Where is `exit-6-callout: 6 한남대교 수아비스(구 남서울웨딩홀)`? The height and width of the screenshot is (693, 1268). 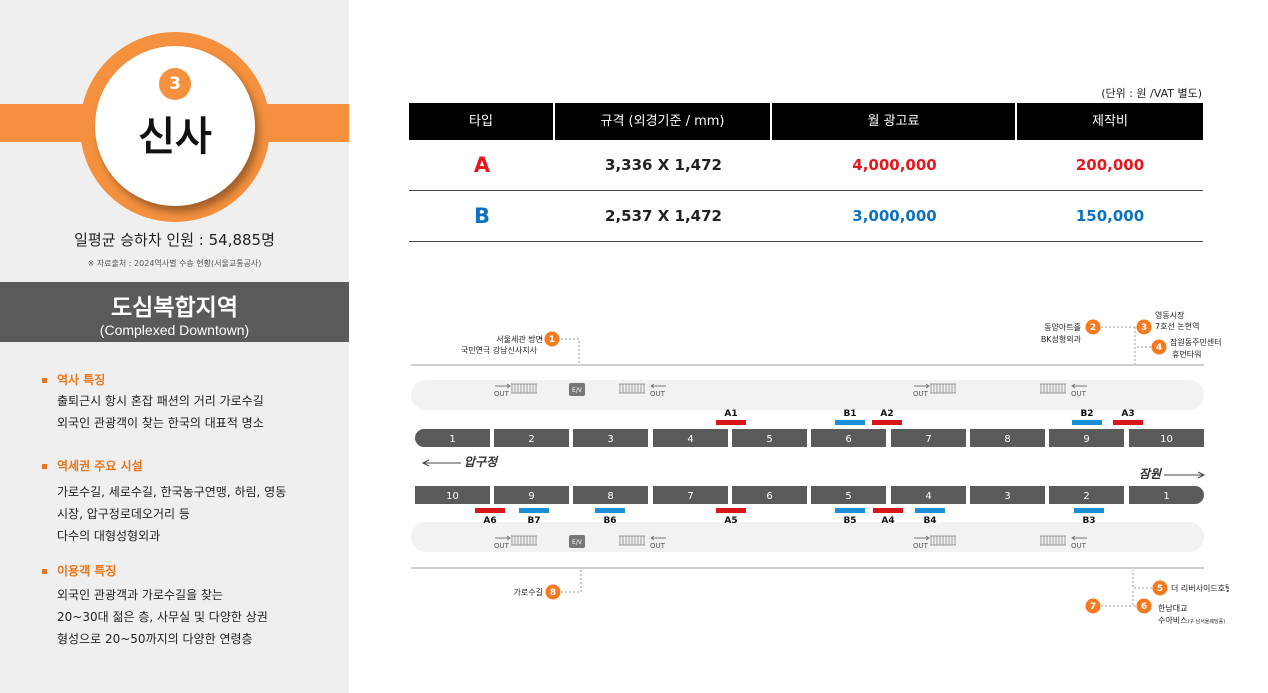
exit-6-callout: 6 한남대교 수아비스(구 남서울웨딩홀) is located at coordinates (1178, 607).